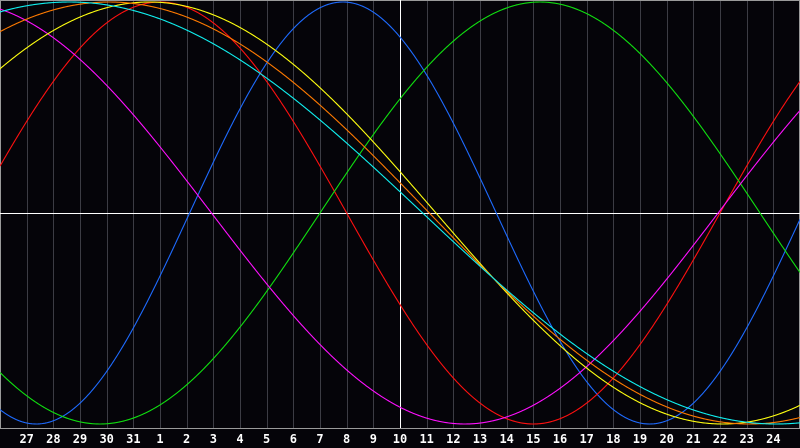 The width and height of the screenshot is (800, 448). I want to click on x-tick-label: 21, so click(693, 439).